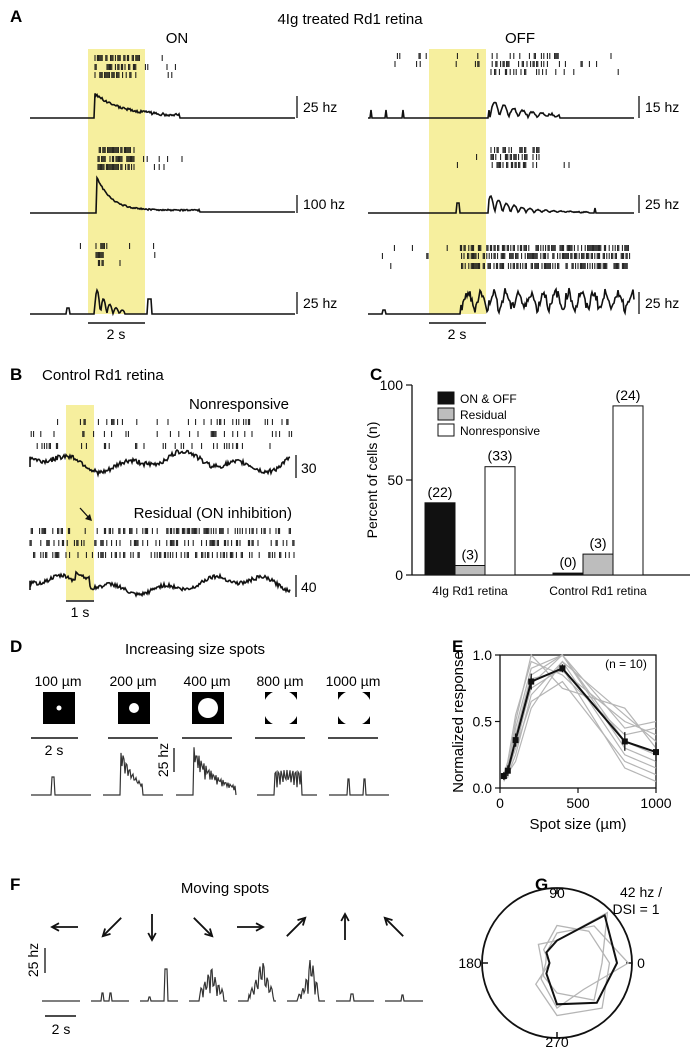 This screenshot has height=1051, width=700. Describe the element at coordinates (580, 717) in the screenshot. I see `individual-cell-line` at that location.